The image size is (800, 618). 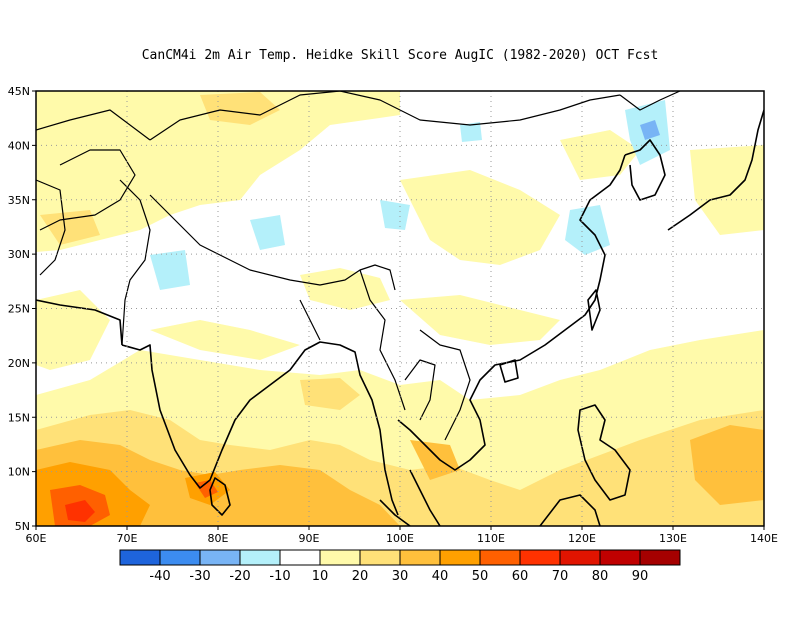 I want to click on field-neg-10-china, so click(x=587, y=230).